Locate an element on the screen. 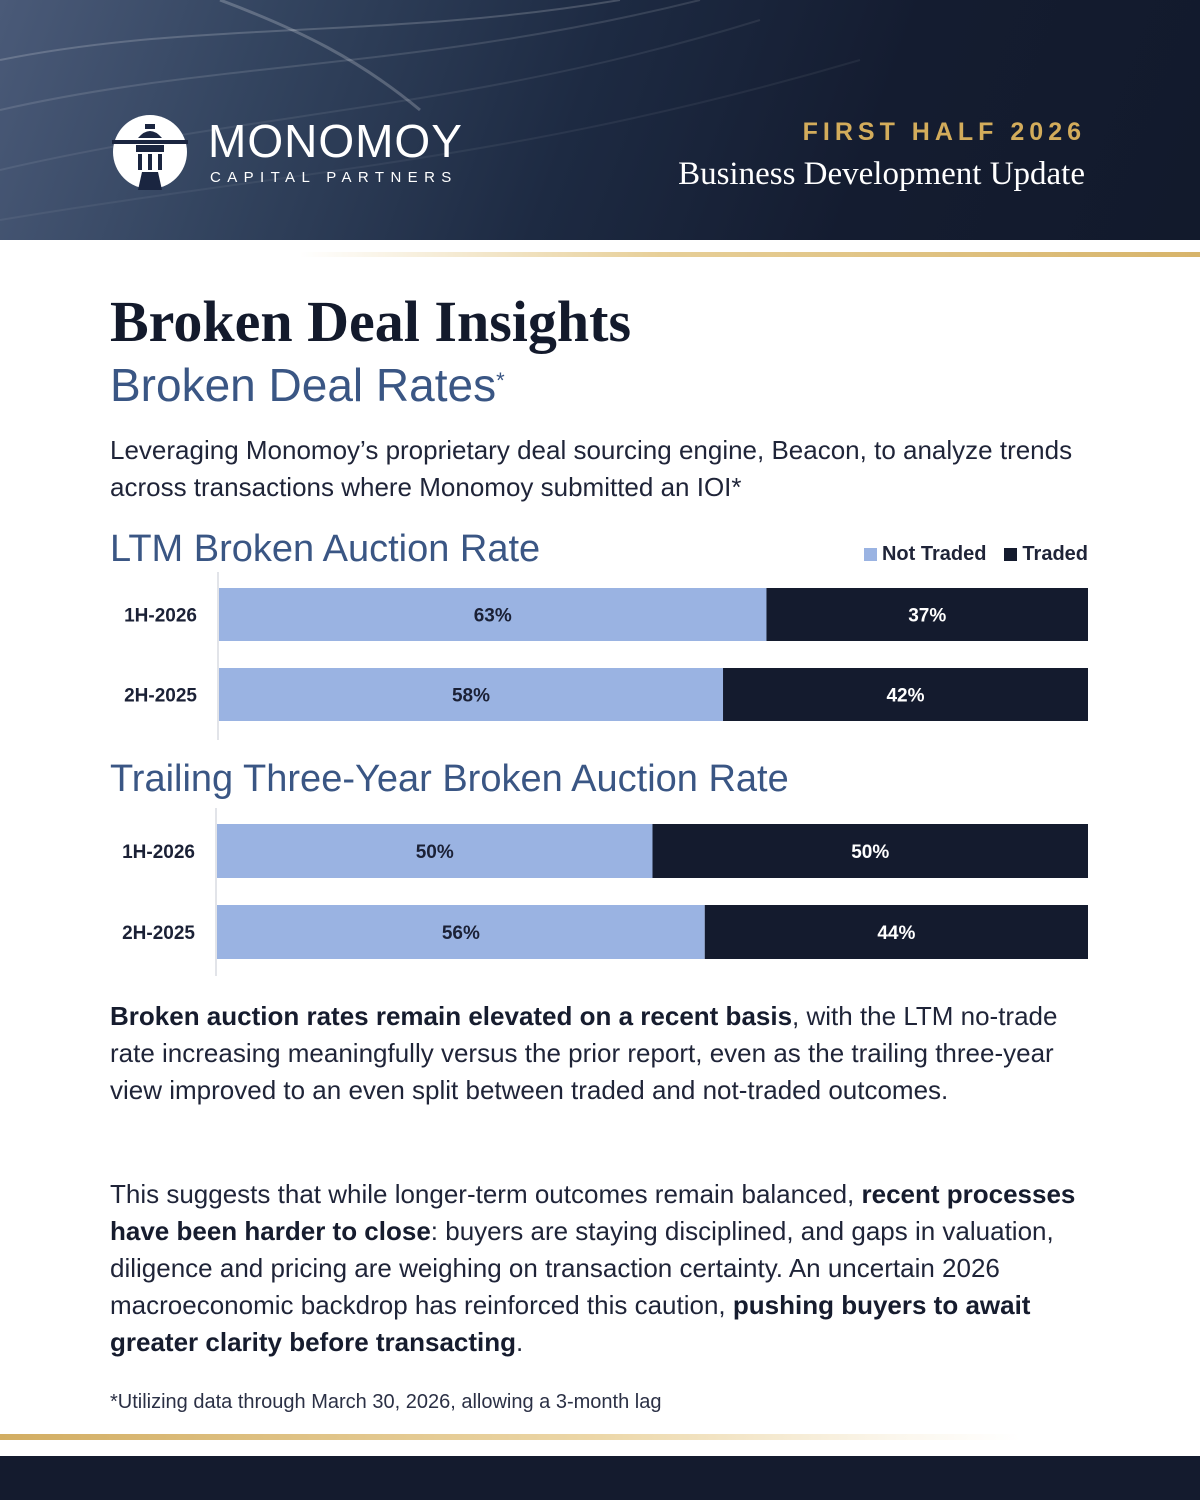 This screenshot has width=1200, height=1500. chart-three-year-svg: 1H-2026 50% 50% 2H-2025 56% 44% is located at coordinates (605, 892).